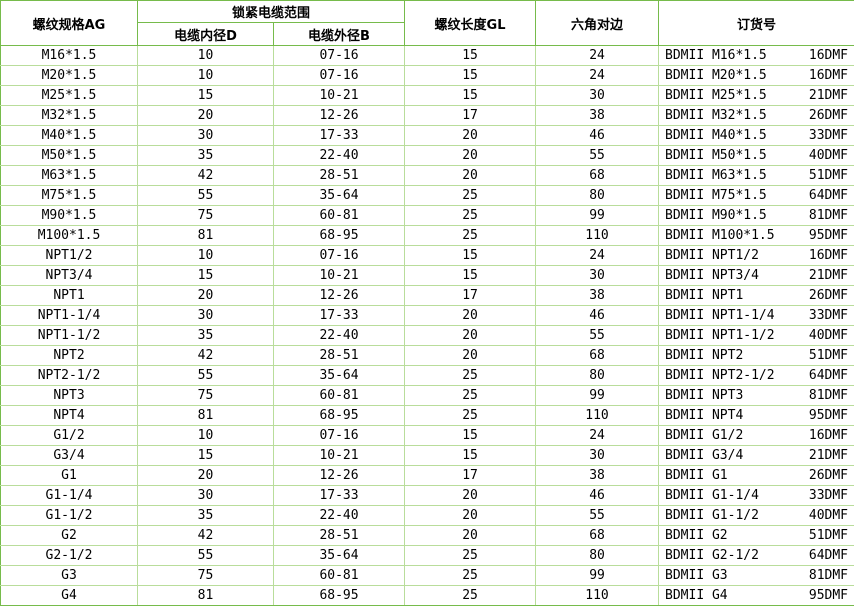 The image size is (854, 606). I want to click on cell-hex-across: 68, so click(597, 536).